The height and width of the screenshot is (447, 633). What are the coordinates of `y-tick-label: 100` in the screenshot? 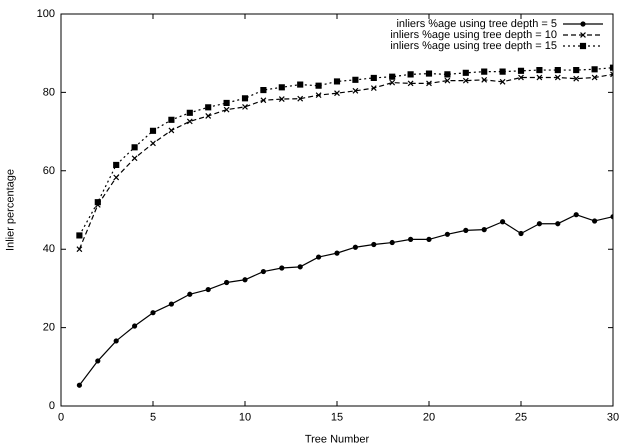 It's located at (45, 14).